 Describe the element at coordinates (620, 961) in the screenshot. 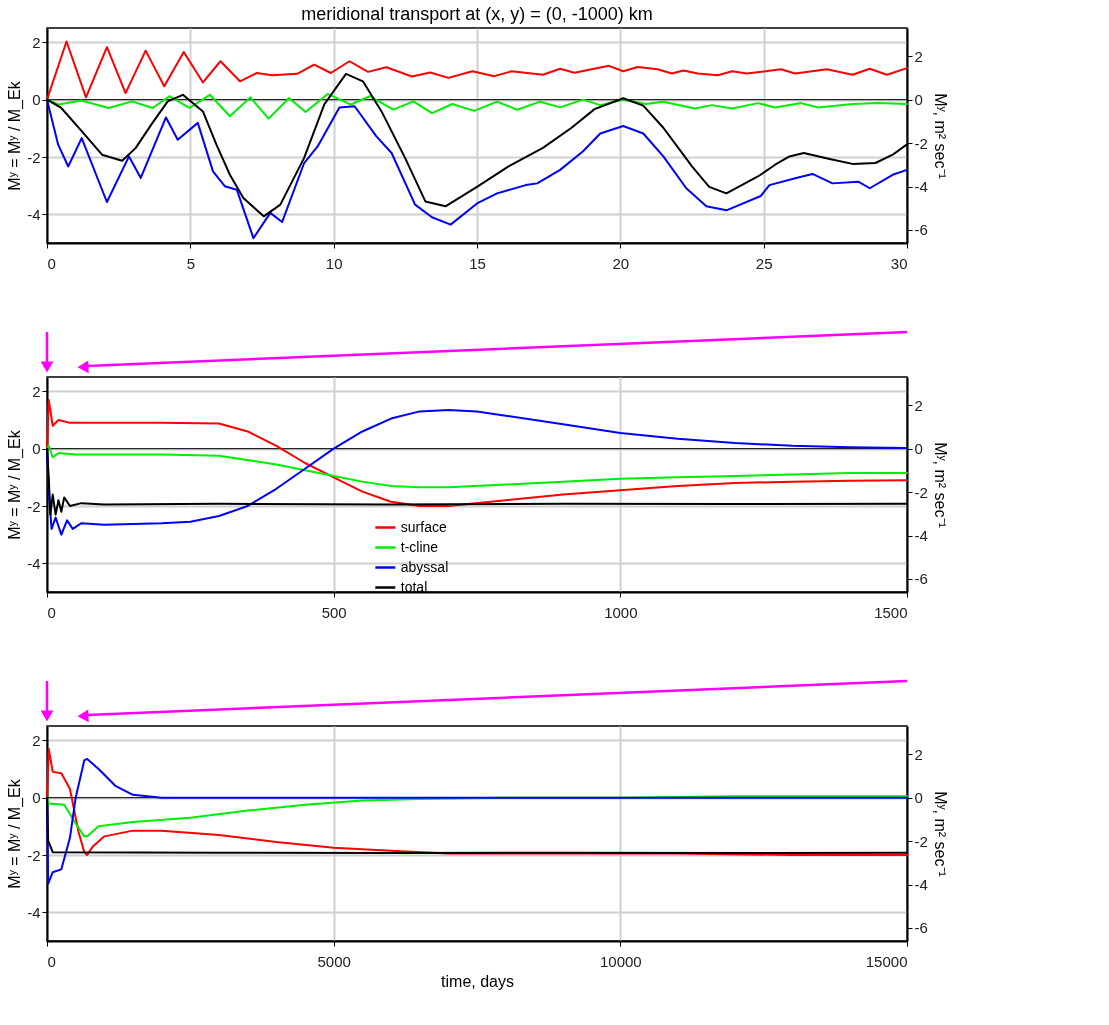

I see `x-tick-label: 10000` at that location.